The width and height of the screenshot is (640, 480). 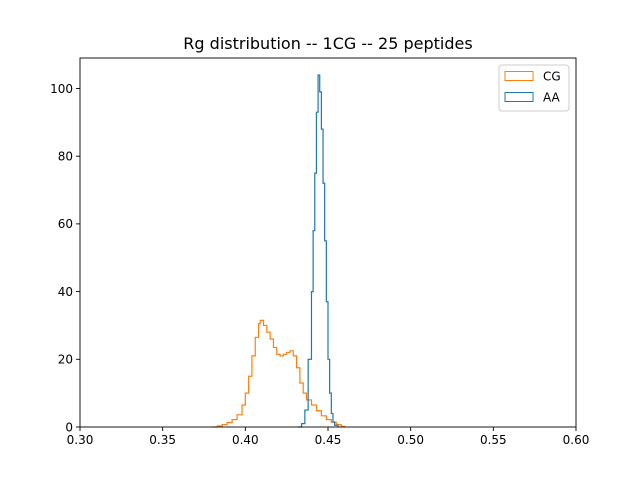 I want to click on legend: CG AA, so click(x=534, y=88).